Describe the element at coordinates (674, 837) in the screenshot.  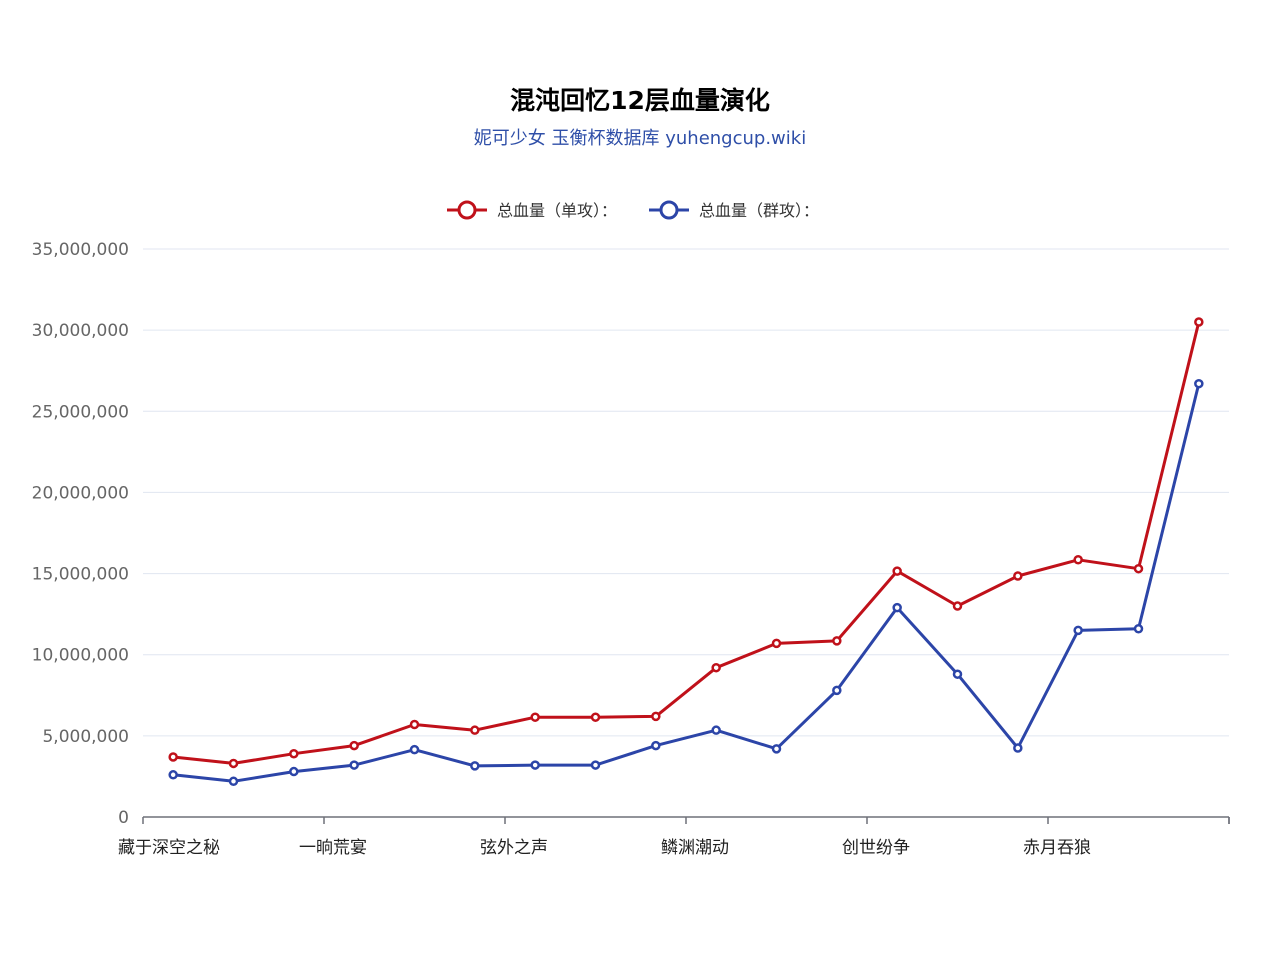
I see `x-axis: 藏于深空之秘 一晌荒宴 弦外之声 鳞渊潮动 创世纷争 赤月吞狼` at that location.